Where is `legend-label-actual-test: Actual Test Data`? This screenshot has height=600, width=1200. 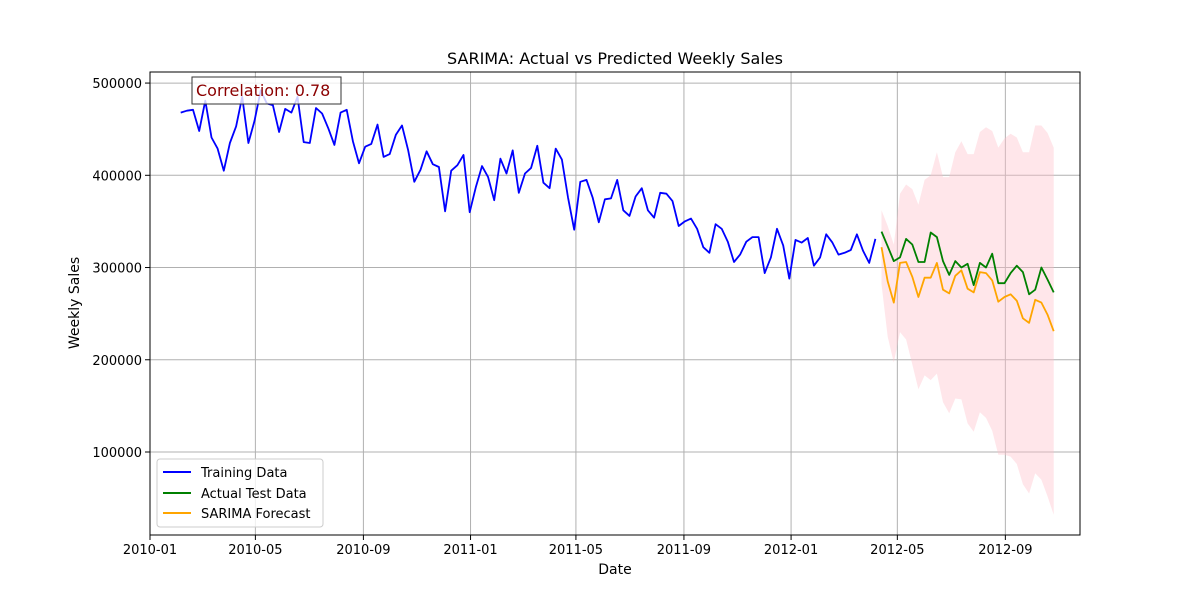
legend-label-actual-test: Actual Test Data is located at coordinates (254, 494).